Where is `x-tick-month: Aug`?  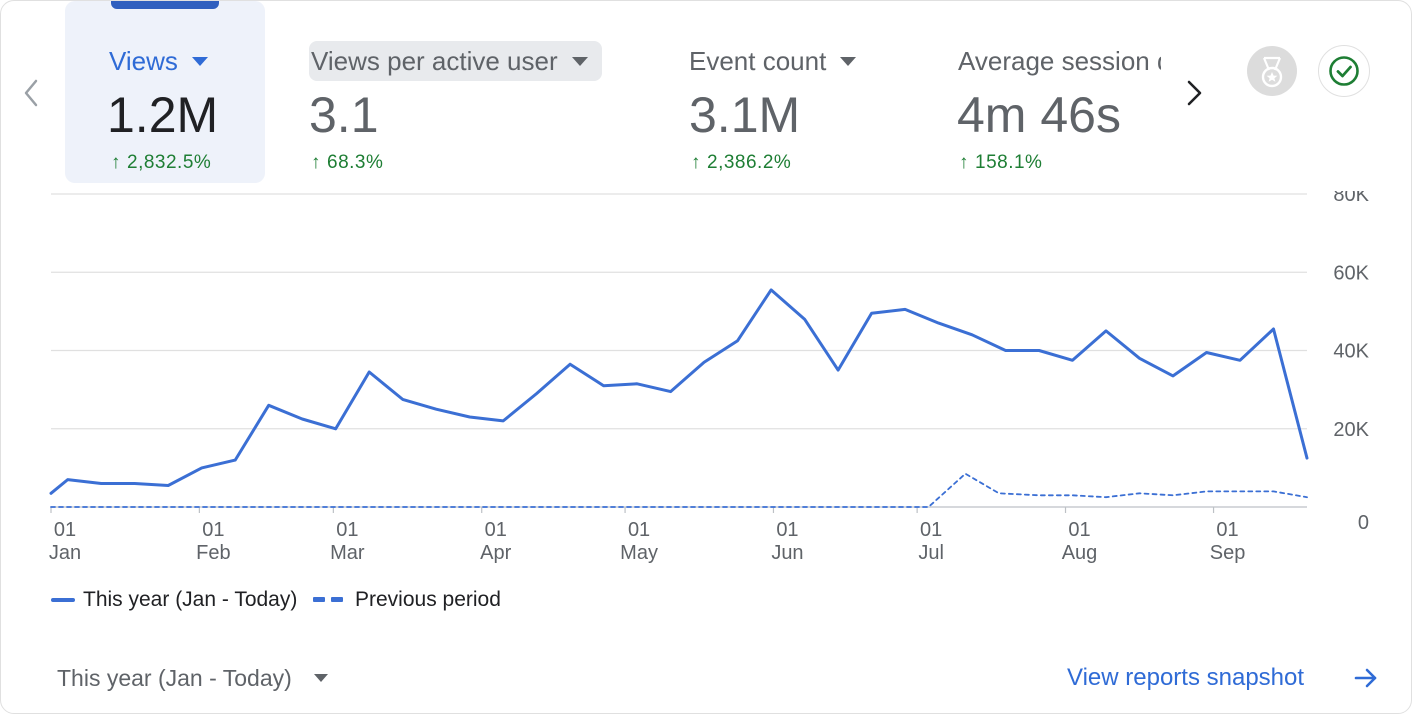 x-tick-month: Aug is located at coordinates (1080, 553).